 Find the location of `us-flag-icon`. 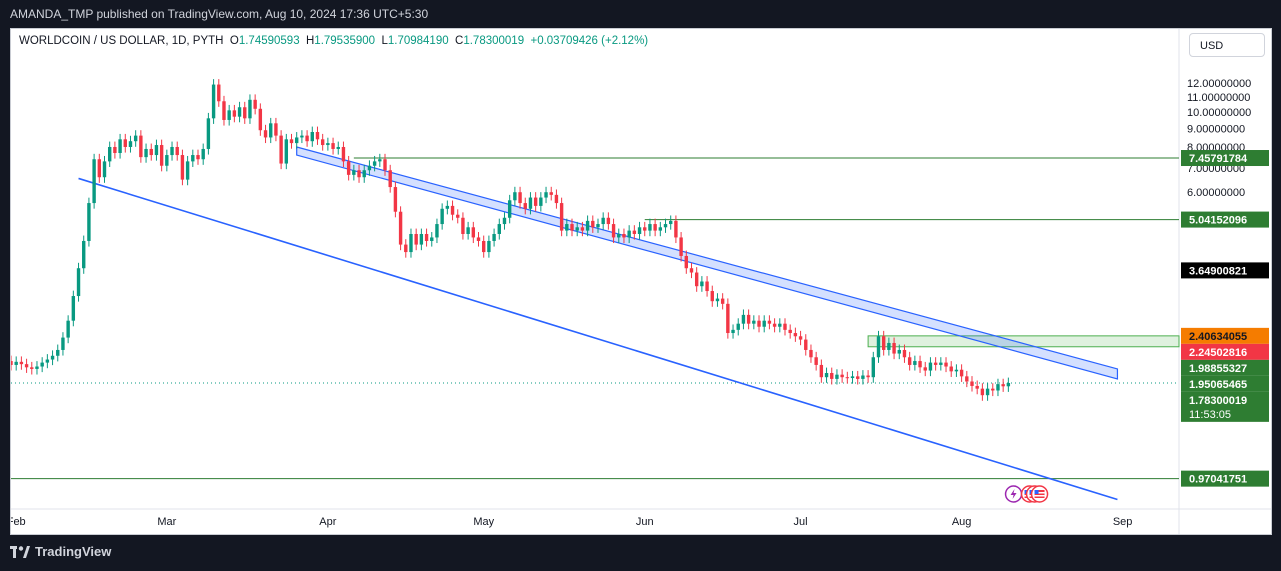

us-flag-icon is located at coordinates (1039, 494).